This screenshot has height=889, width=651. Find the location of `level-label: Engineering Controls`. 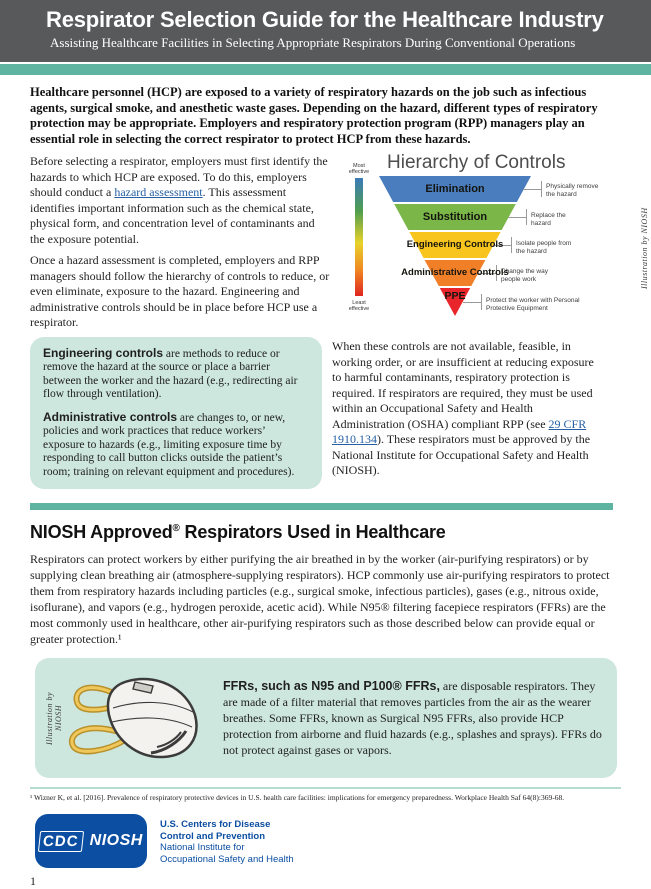

level-label: Engineering Controls is located at coordinates (455, 245).